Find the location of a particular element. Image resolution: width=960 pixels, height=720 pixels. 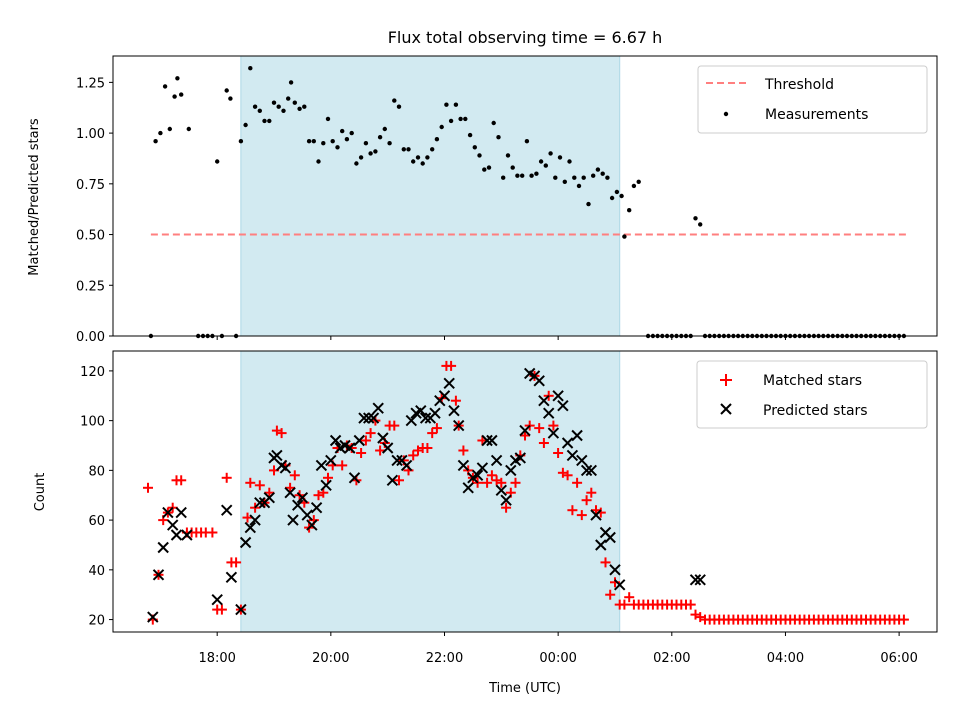

top-y-ticks: 0.00 0.25 0.50 0.75 1.00 1.25 is located at coordinates (94, 210).